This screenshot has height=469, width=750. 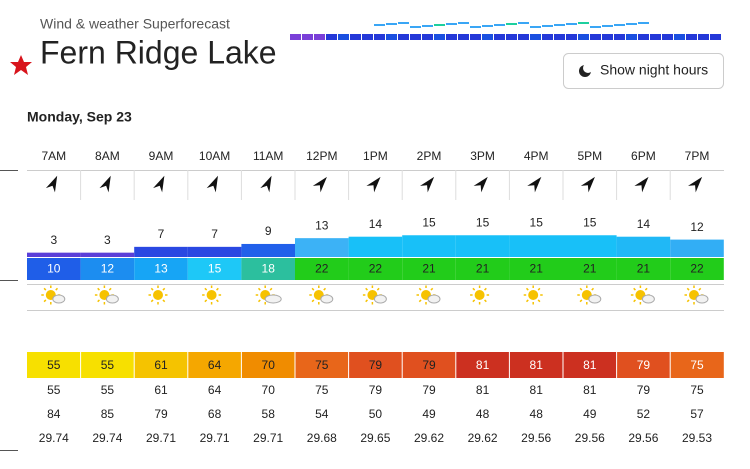 I want to click on humidity: 84, so click(x=54, y=414).